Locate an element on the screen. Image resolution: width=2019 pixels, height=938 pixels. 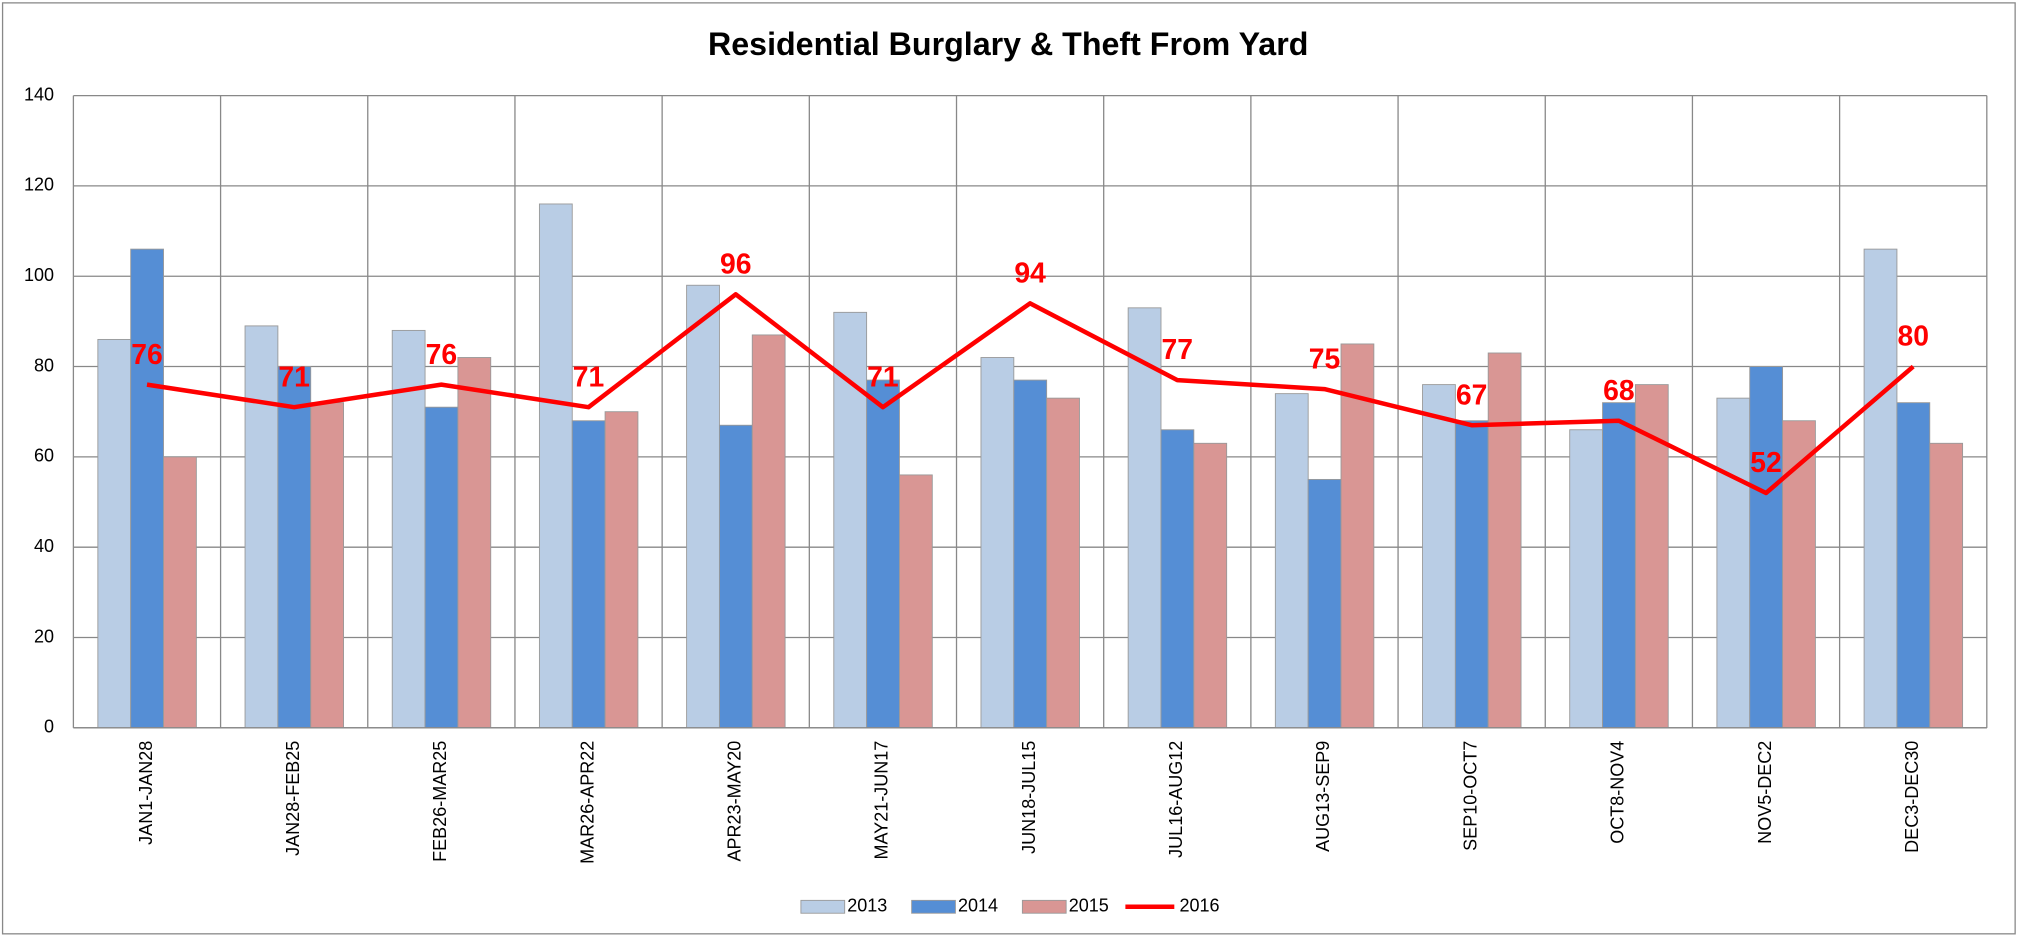
x-tick-label: MAR26-APR22 is located at coordinates (587, 802).